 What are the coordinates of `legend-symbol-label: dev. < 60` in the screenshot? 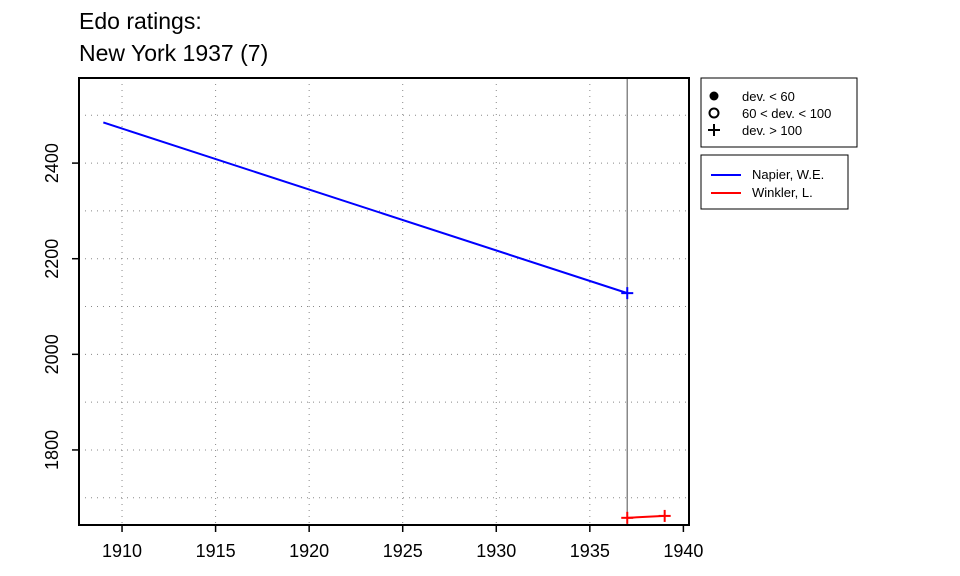 It's located at (768, 96).